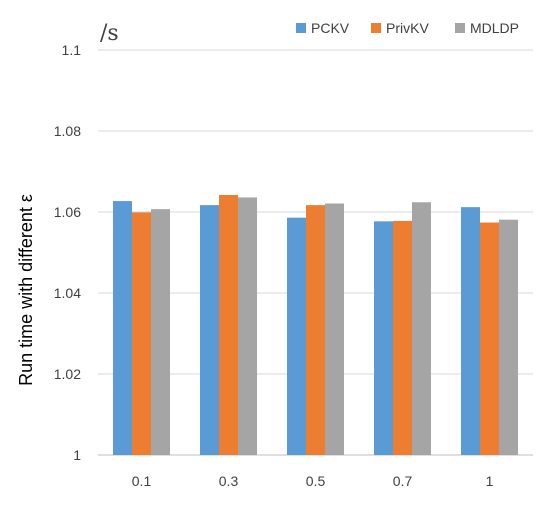 The width and height of the screenshot is (550, 512). Describe the element at coordinates (109, 33) in the screenshot. I see `unit-label: /s` at that location.